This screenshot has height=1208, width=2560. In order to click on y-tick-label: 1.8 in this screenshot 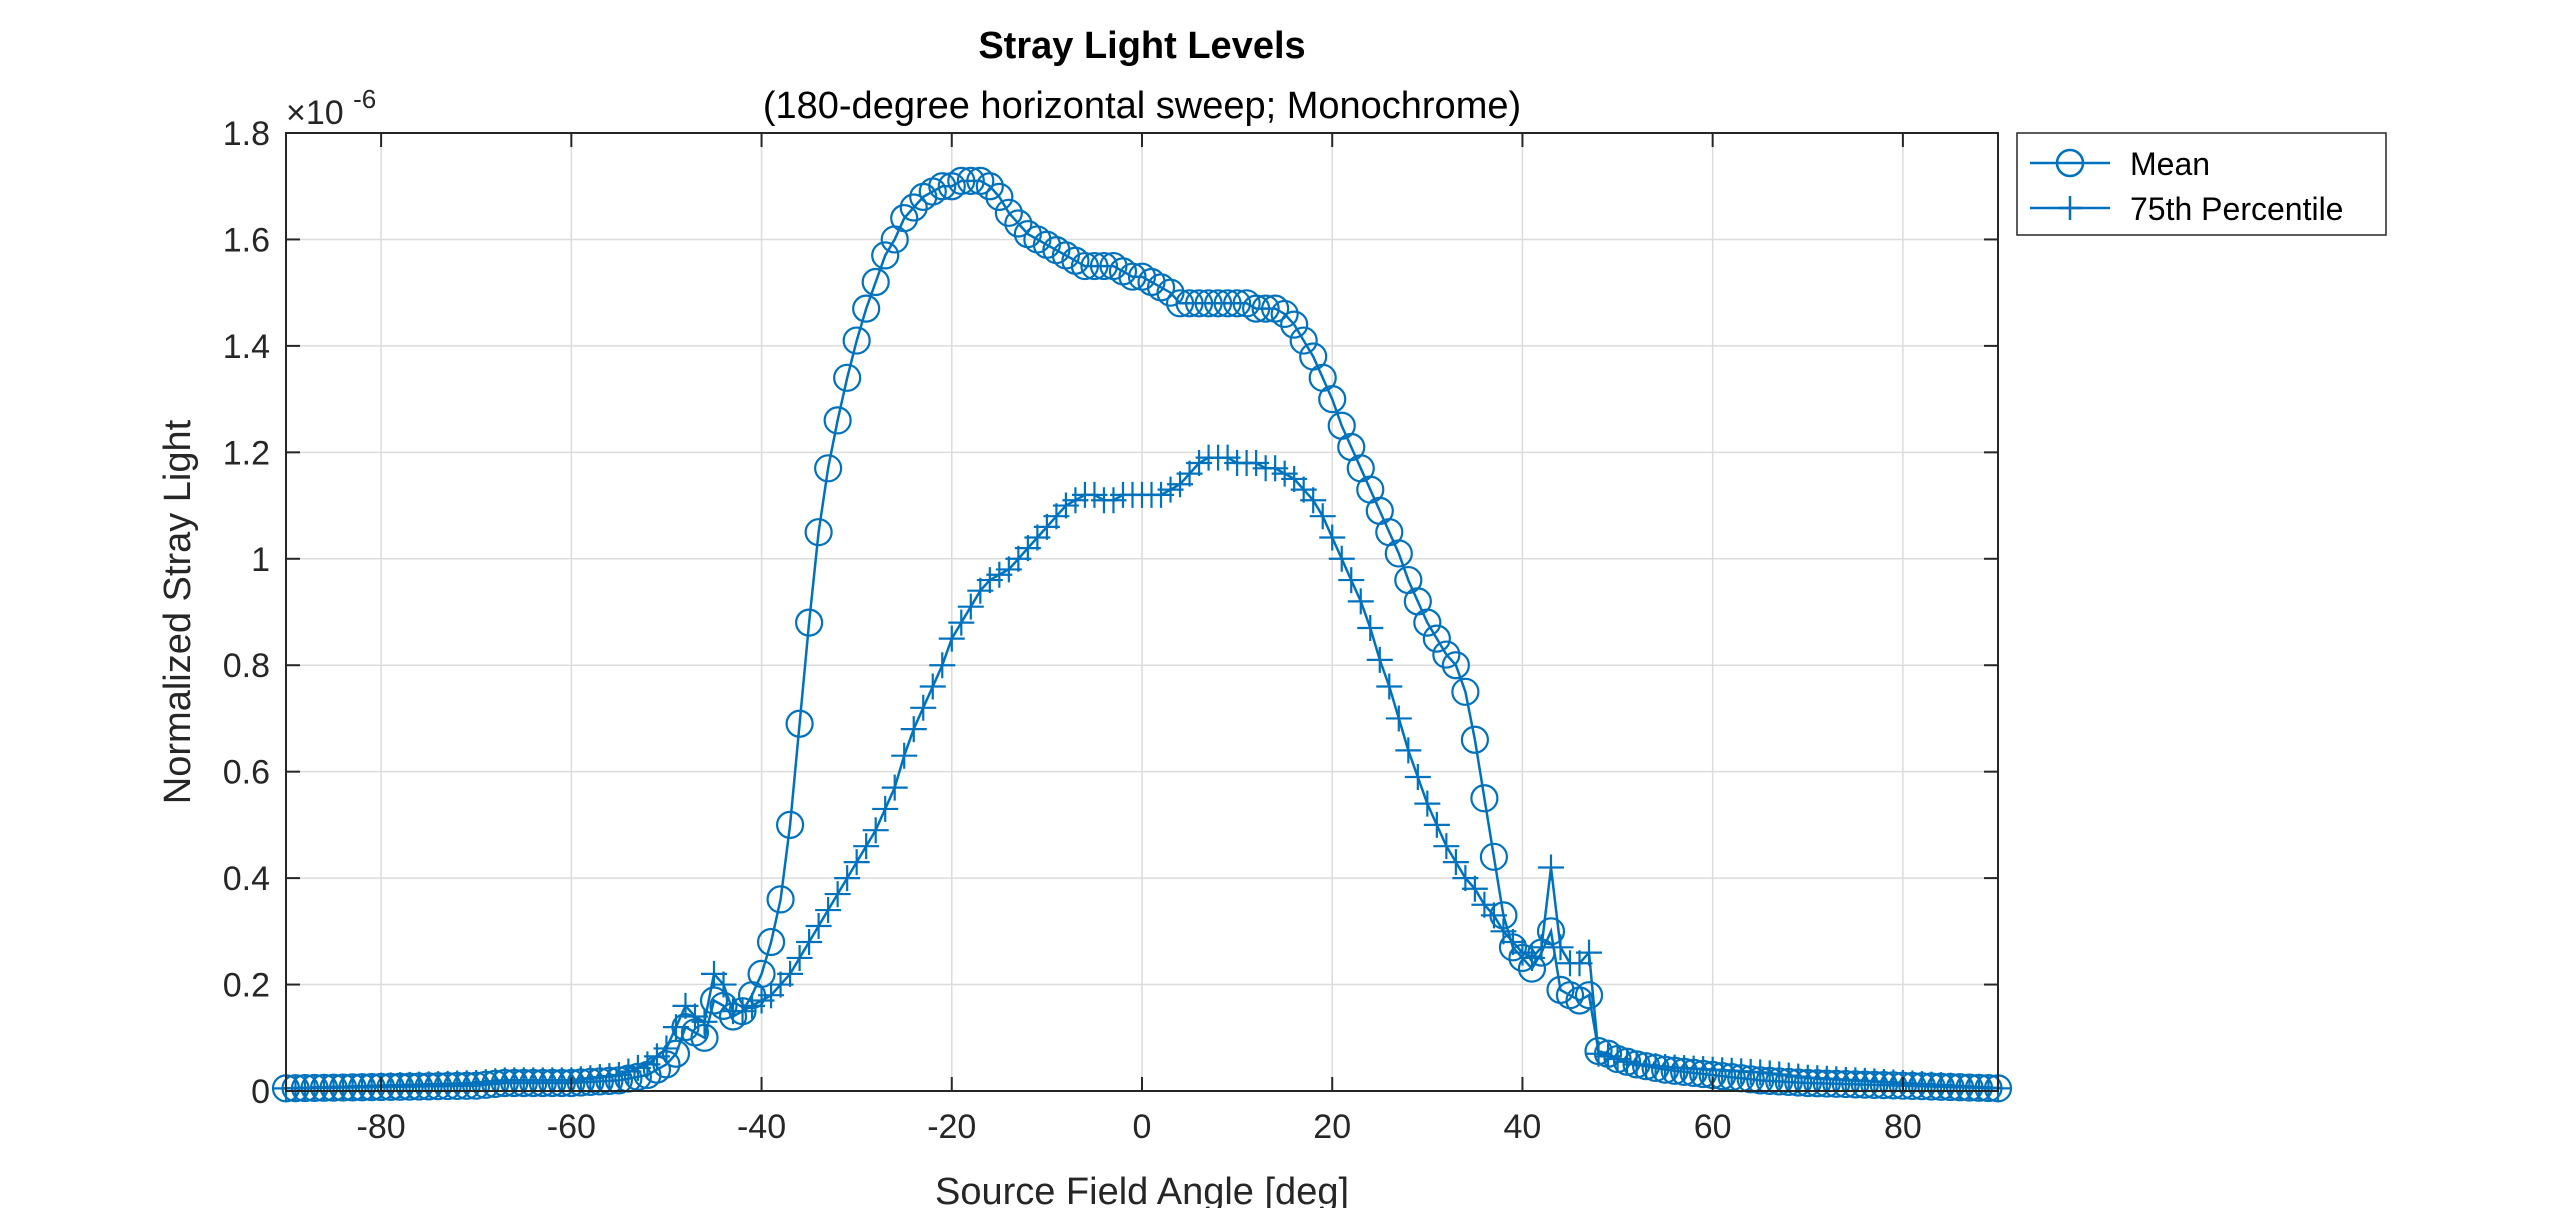, I will do `click(246, 134)`.